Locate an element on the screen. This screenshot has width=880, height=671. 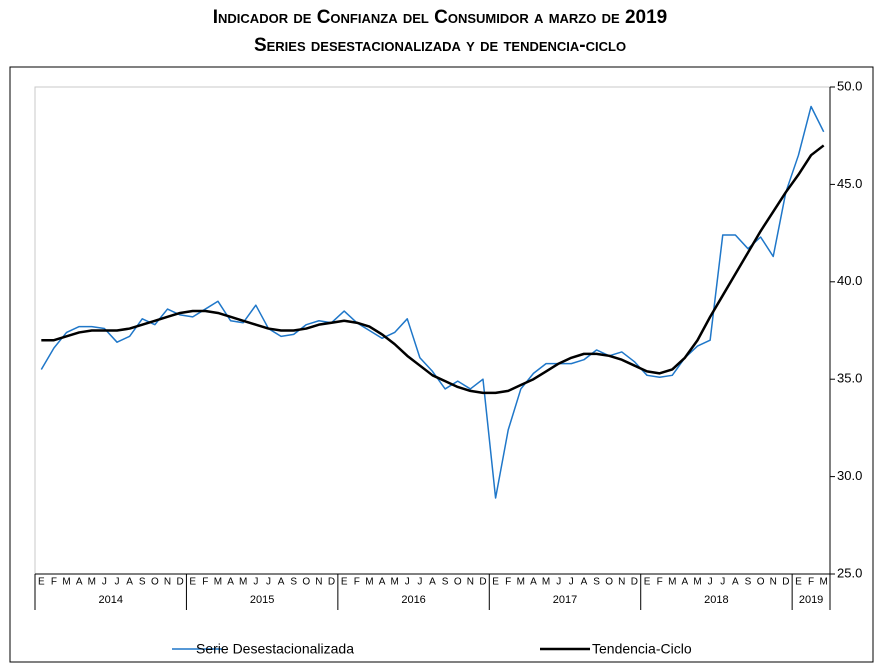
year-label: 2014 is located at coordinates (110, 600).